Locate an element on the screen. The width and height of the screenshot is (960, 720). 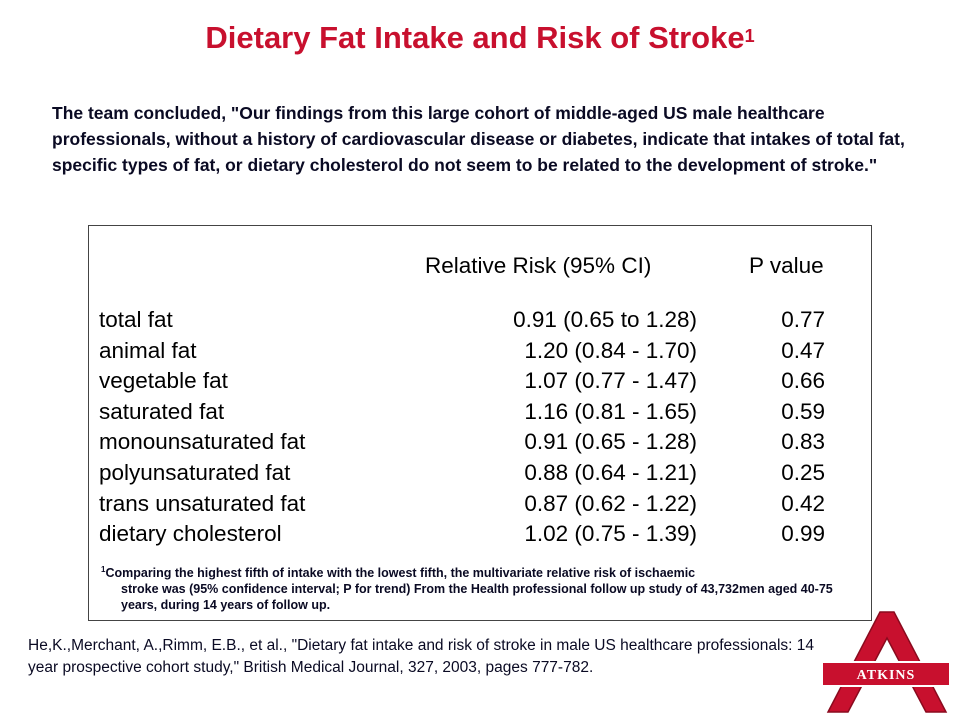
row-name: monounsaturated fat is located at coordinates (202, 442).